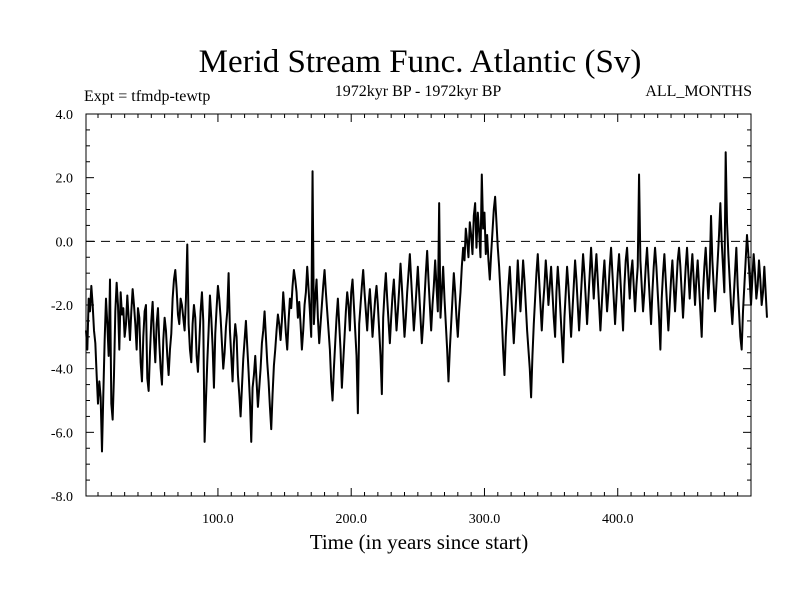 The image size is (800, 600). What do you see at coordinates (65, 242) in the screenshot?
I see `y-tick-label: 0.0` at bounding box center [65, 242].